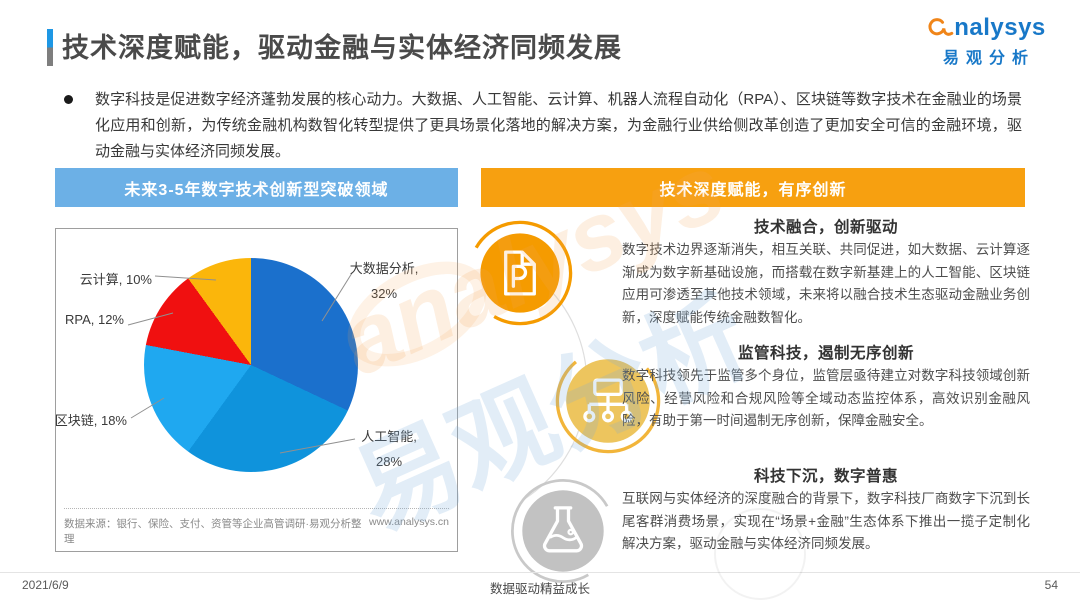 The height and width of the screenshot is (608, 1080). I want to click on analysys-logo: nalysys 易观分析, so click(985, 41).